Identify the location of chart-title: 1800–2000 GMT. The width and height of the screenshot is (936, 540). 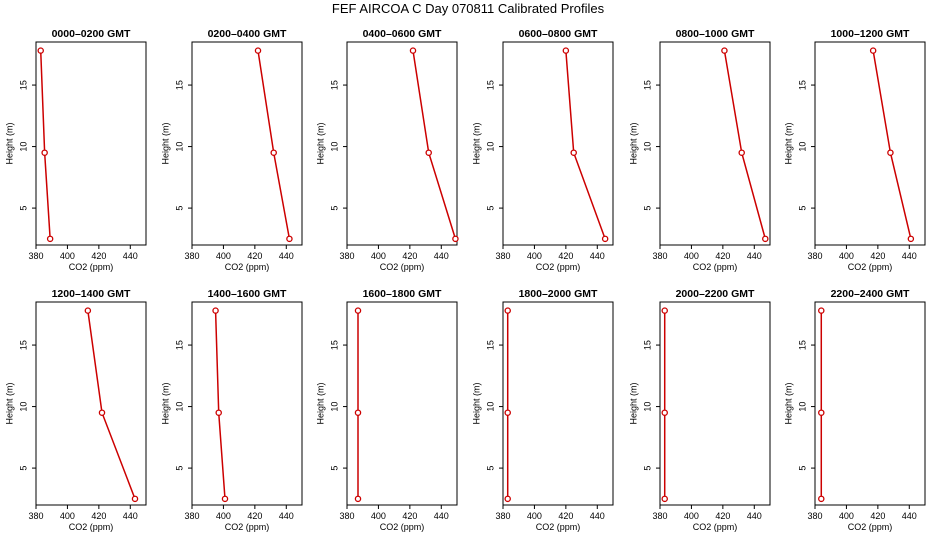
(558, 294).